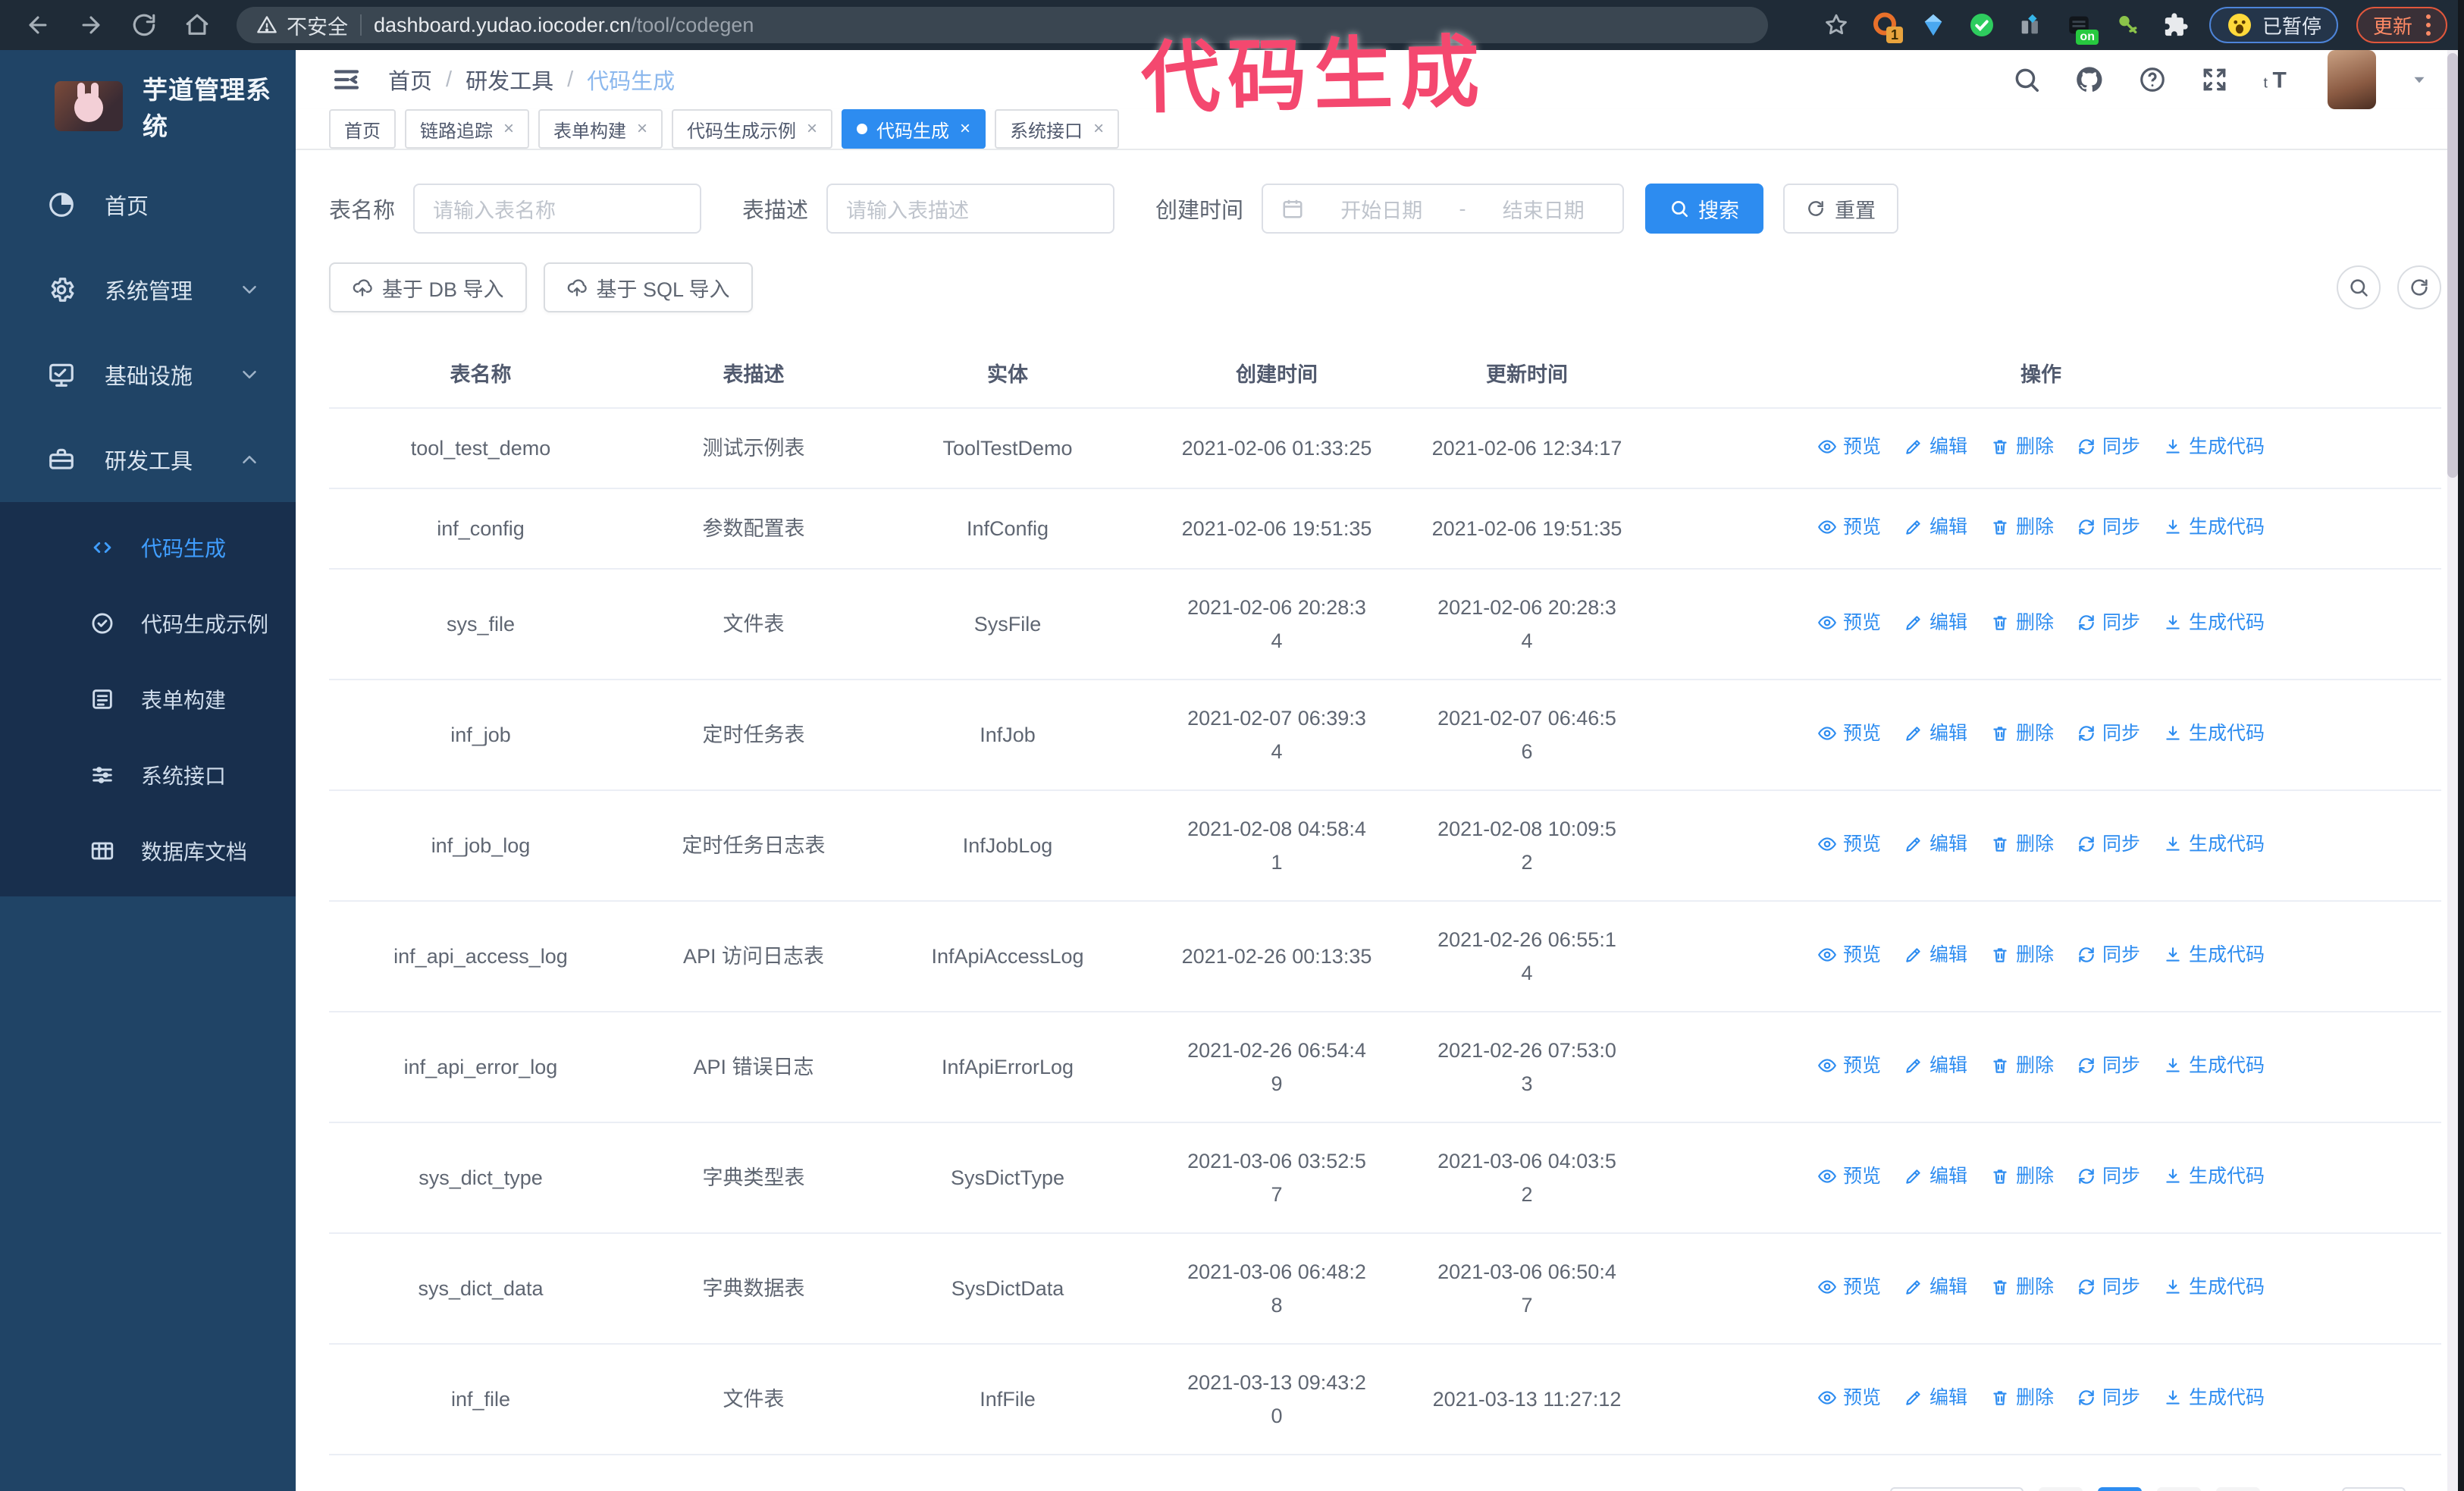 This screenshot has height=1491, width=2464. Describe the element at coordinates (2419, 287) in the screenshot. I see `refresh-table-button` at that location.